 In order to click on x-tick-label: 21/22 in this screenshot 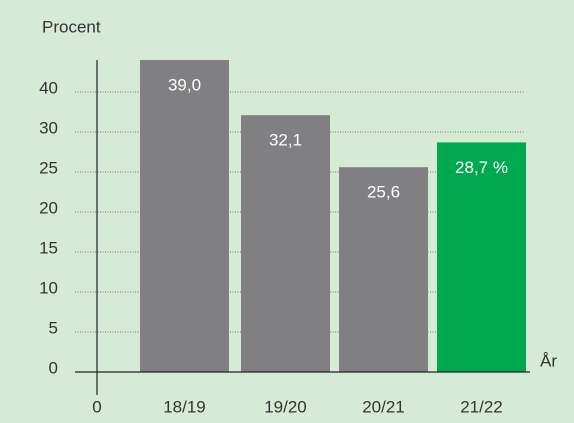, I will do `click(481, 406)`.